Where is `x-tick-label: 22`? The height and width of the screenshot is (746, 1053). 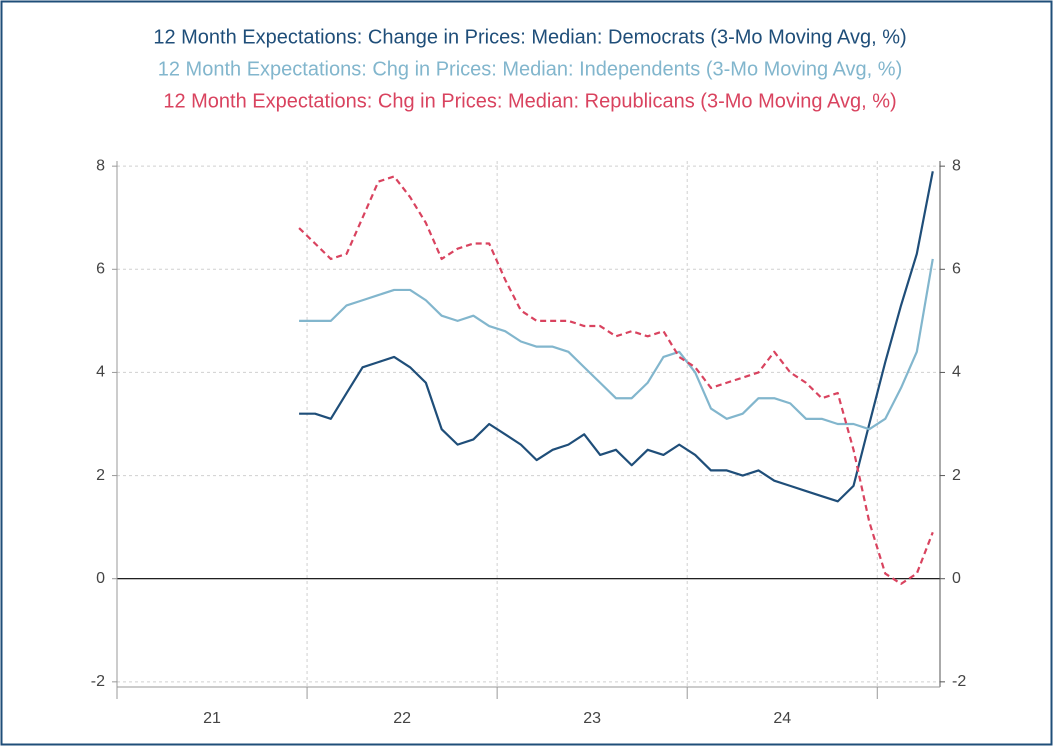 x-tick-label: 22 is located at coordinates (402, 718).